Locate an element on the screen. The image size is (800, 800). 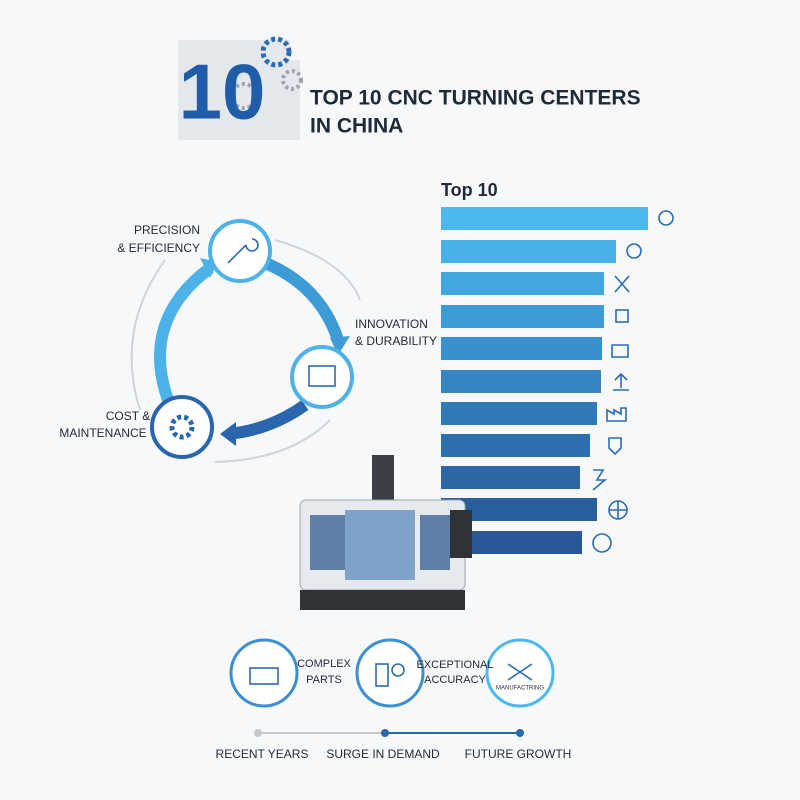
cycle-label: PRECISION is located at coordinates (167, 230).